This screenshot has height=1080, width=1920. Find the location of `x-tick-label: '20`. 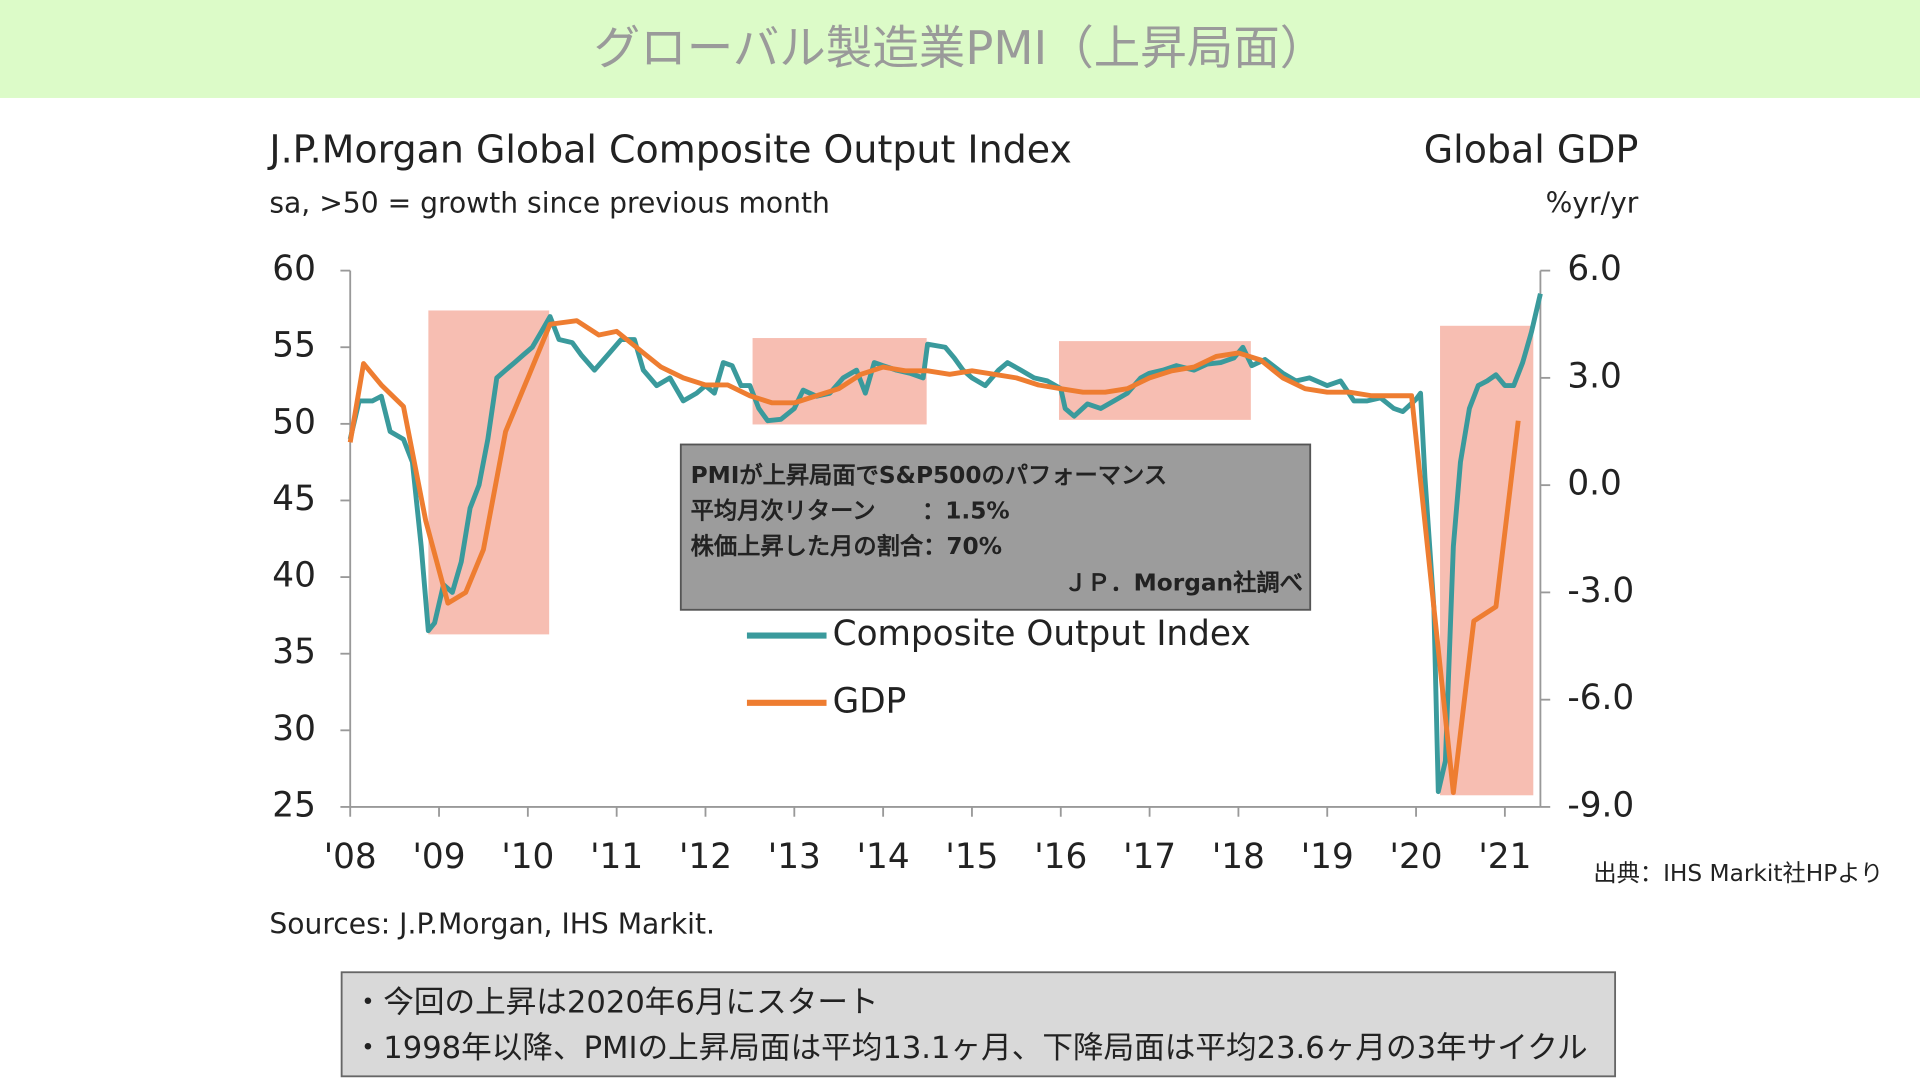

x-tick-label: '20 is located at coordinates (1416, 857).